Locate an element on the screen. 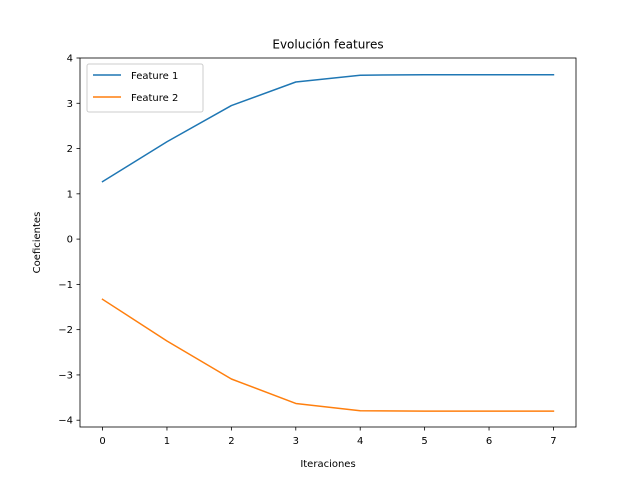  y-tick-label: −3 is located at coordinates (65, 375).